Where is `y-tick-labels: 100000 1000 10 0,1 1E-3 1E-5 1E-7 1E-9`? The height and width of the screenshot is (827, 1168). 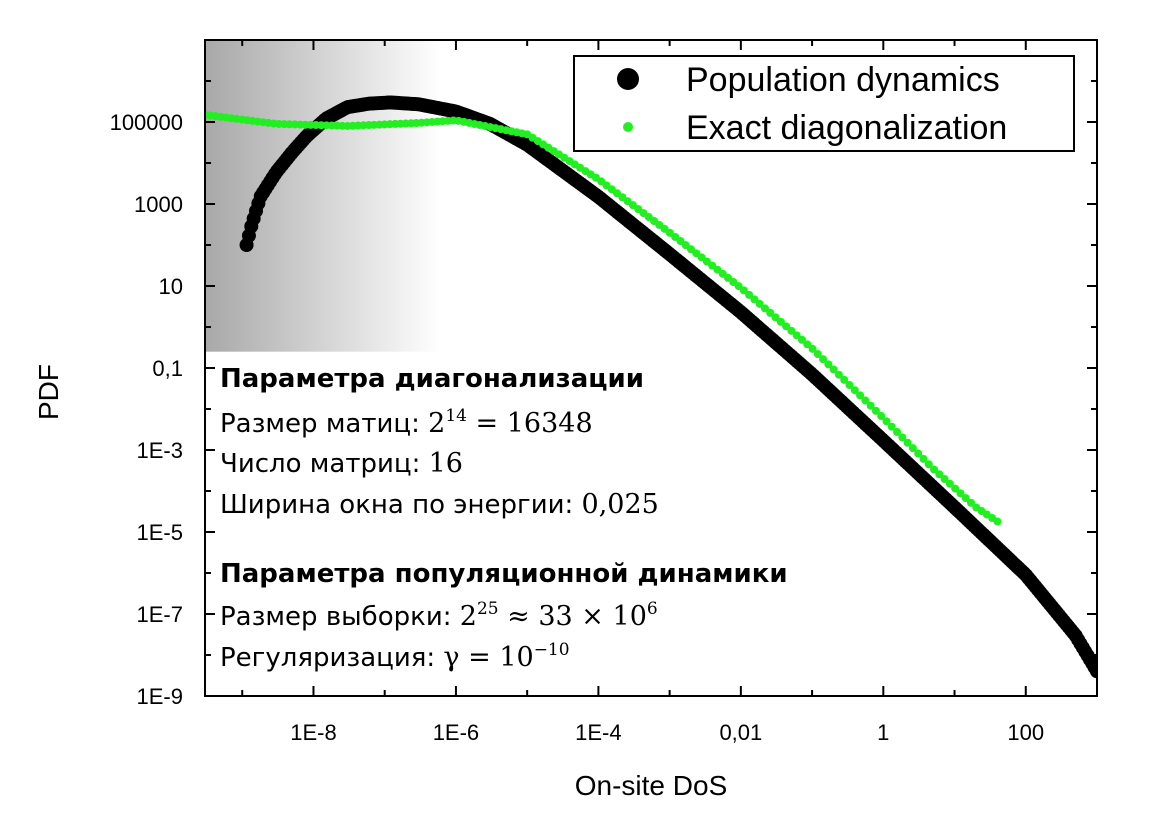 y-tick-labels: 100000 1000 10 0,1 1E-3 1E-5 1E-7 1E-9 is located at coordinates (146, 409).